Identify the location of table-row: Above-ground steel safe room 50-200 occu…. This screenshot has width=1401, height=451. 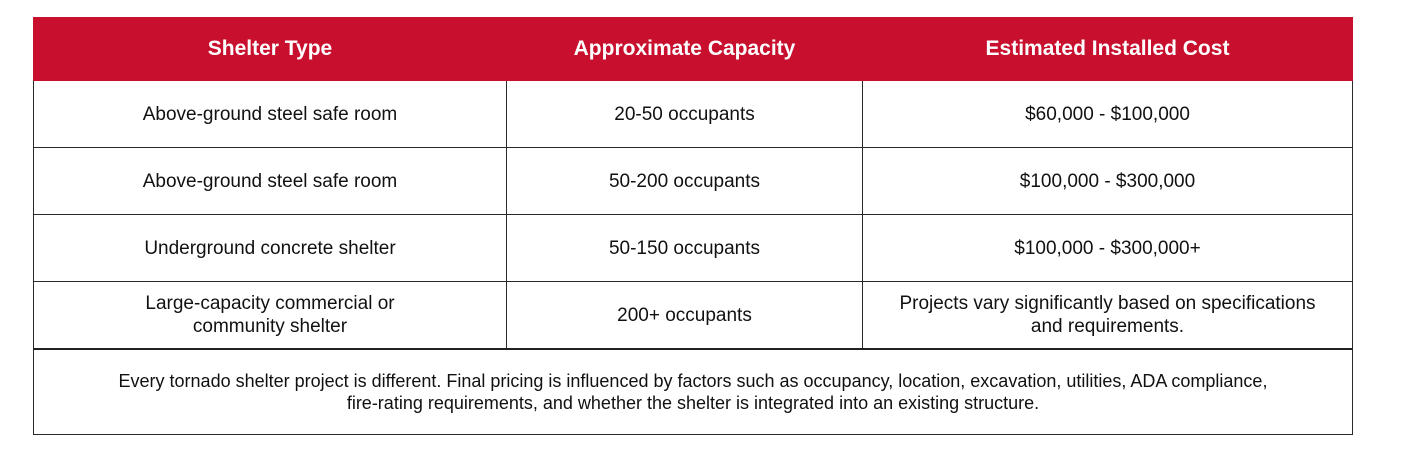
(693, 181).